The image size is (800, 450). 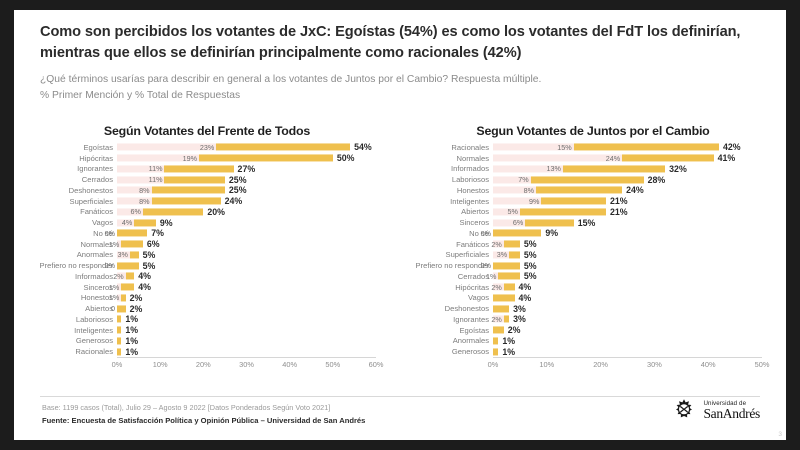 I want to click on bar-segment-primera-mencion: 6%, so click(x=509, y=223).